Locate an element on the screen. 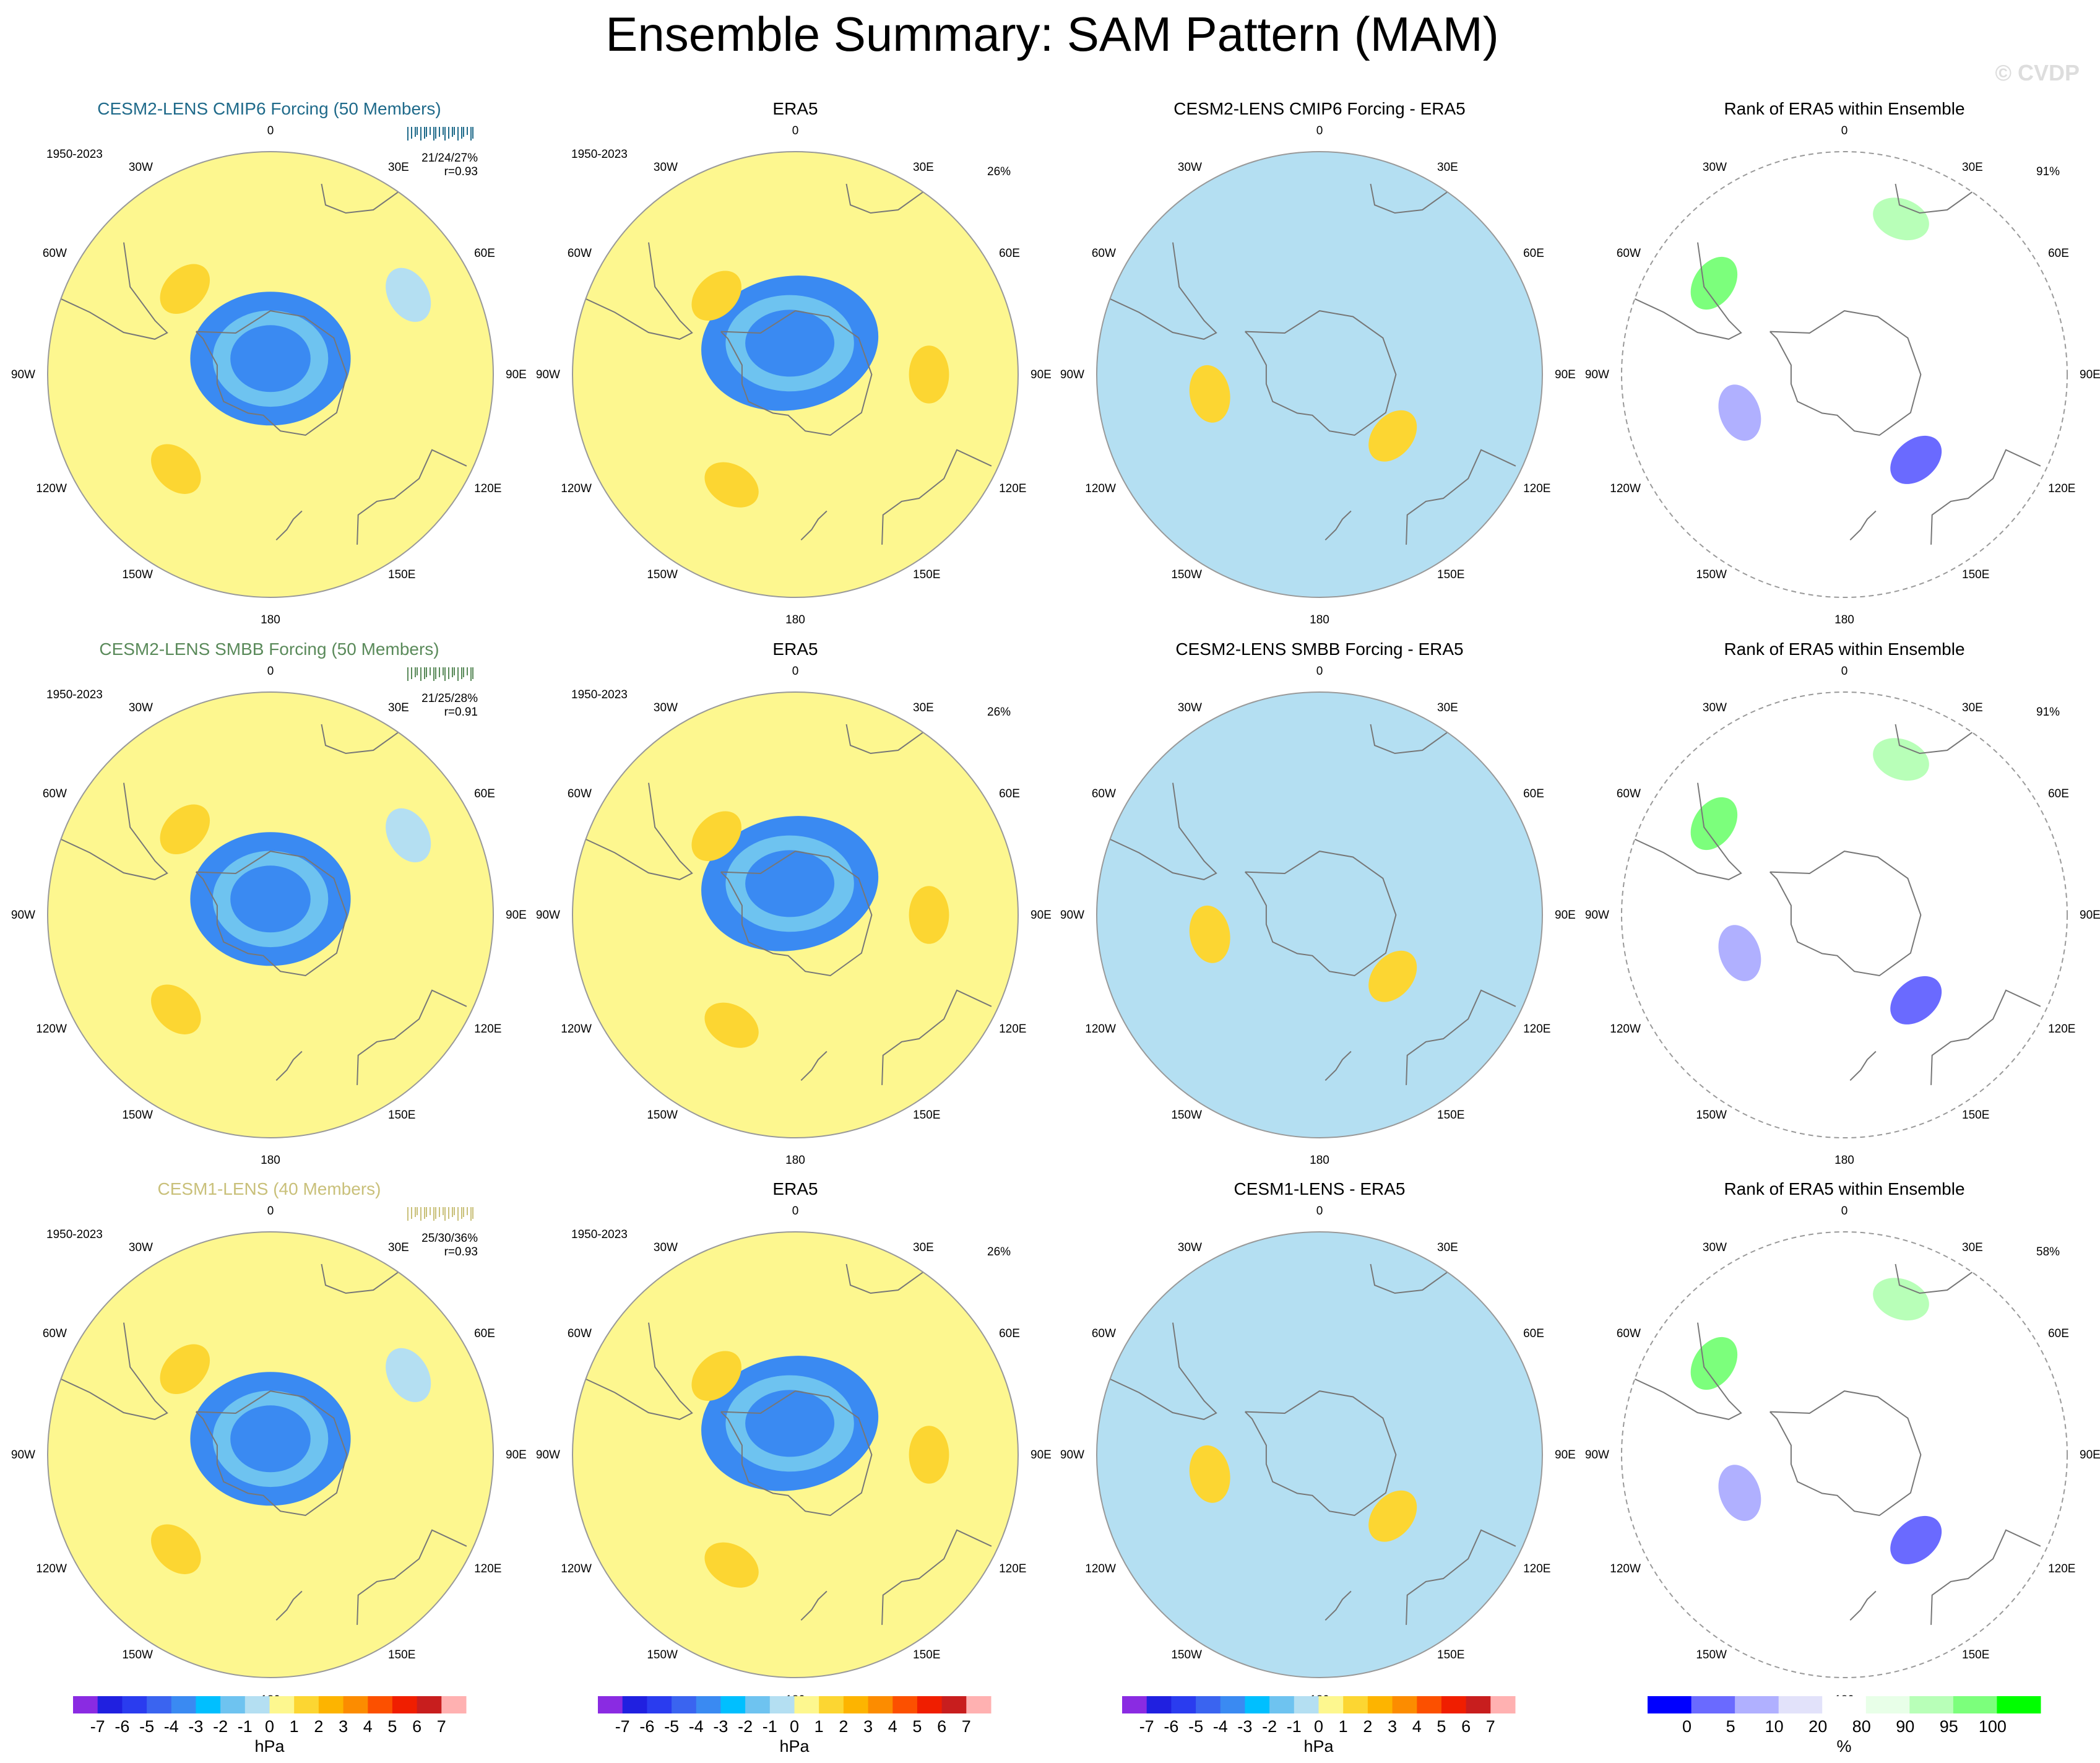 The image size is (2100, 1763). colorbar-tick: -5 is located at coordinates (146, 1726).